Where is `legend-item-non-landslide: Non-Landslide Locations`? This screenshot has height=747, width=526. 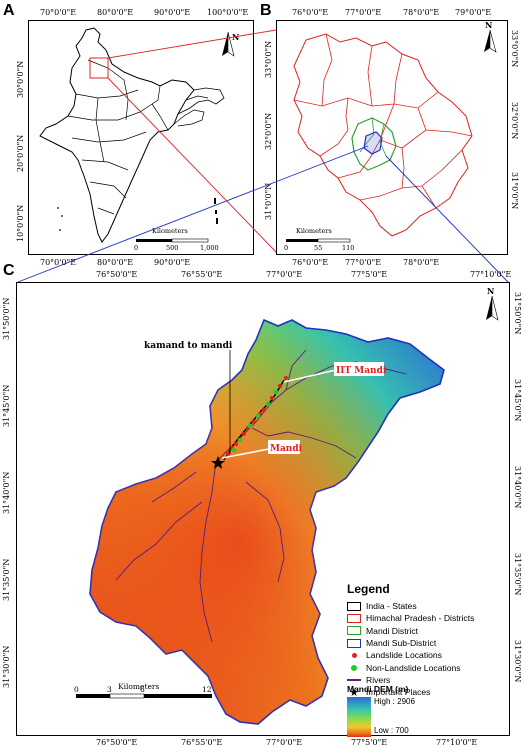
legend-item-non-landslide: Non-Landslide Locations is located at coordinates (427, 667).